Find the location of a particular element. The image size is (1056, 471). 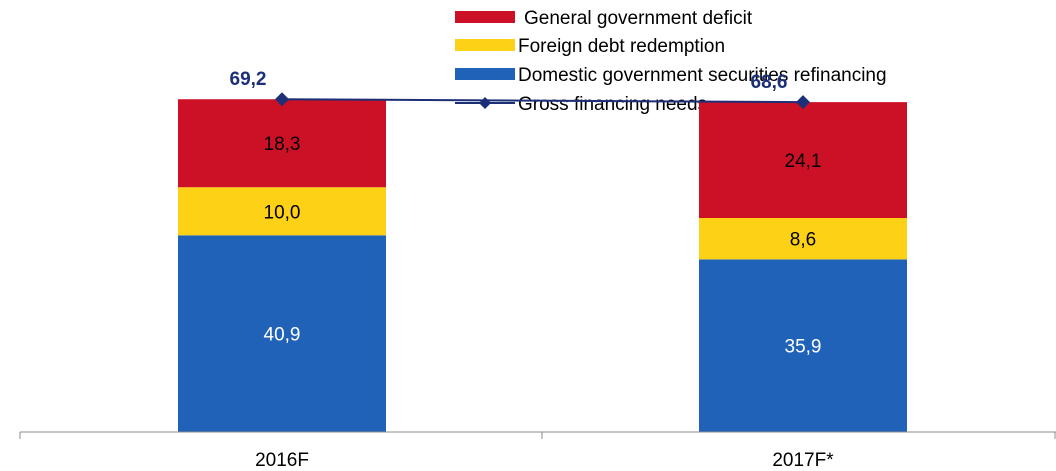

bar-general-government-deficit-2017f is located at coordinates (803, 160).